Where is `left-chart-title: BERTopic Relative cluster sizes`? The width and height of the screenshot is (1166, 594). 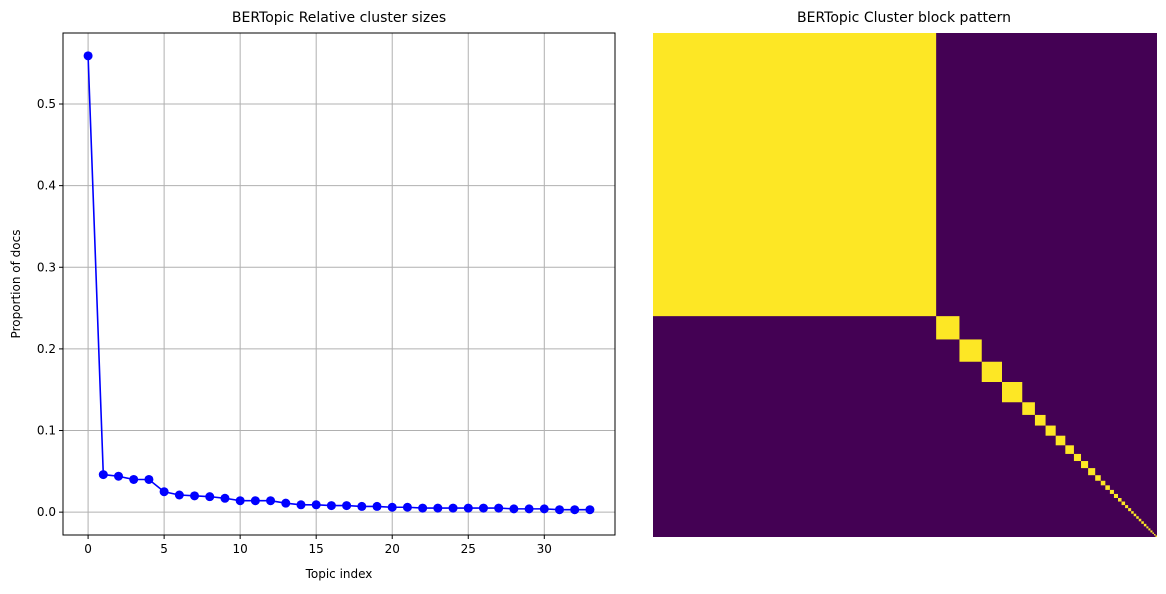 left-chart-title: BERTopic Relative cluster sizes is located at coordinates (339, 18).